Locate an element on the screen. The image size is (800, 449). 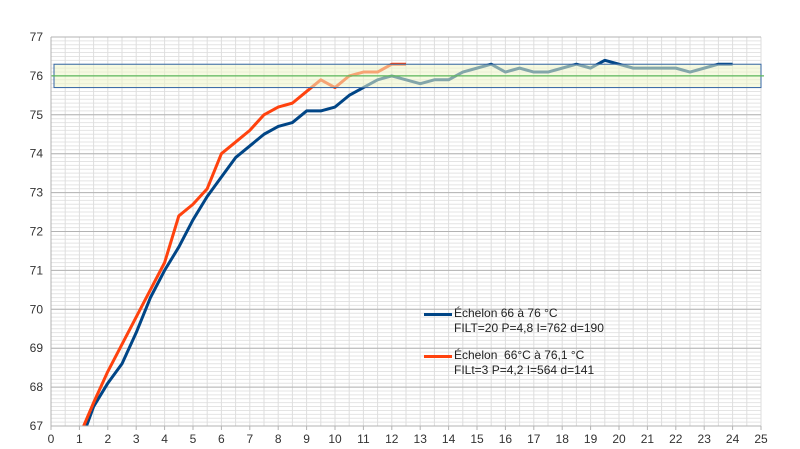
y-tick-label: 74 is located at coordinates (37, 154).